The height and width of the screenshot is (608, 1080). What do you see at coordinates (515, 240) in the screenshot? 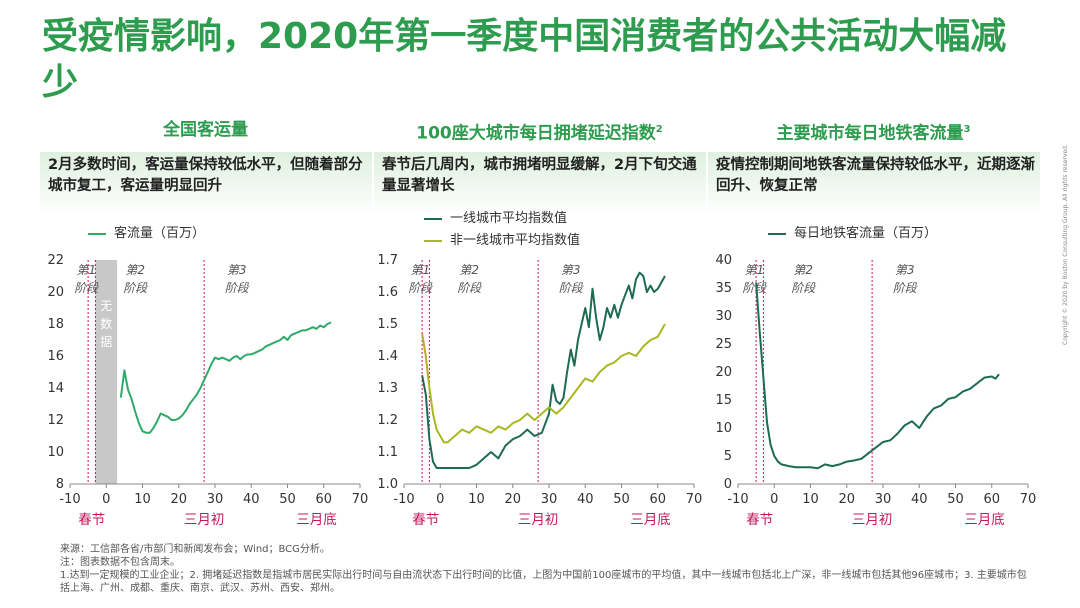
I see `legend-label: 非一线城市平均指数值` at bounding box center [515, 240].